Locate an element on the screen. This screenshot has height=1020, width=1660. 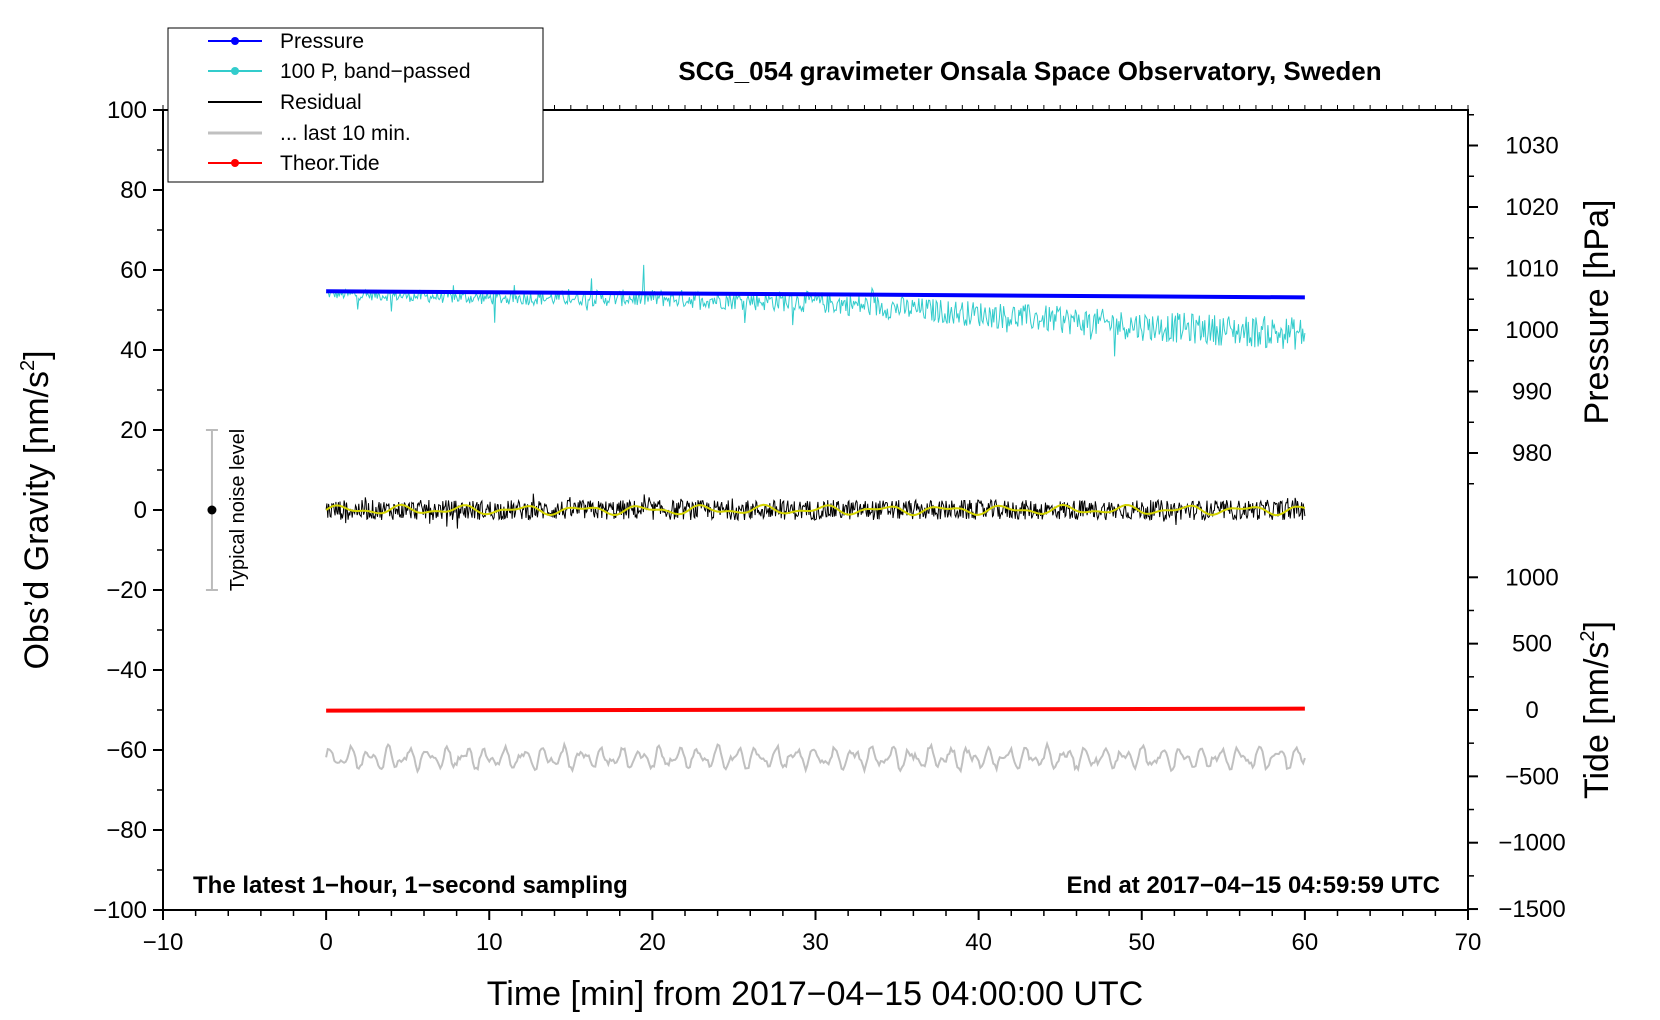
legend-label-tide: Theor.Tide is located at coordinates (330, 163).